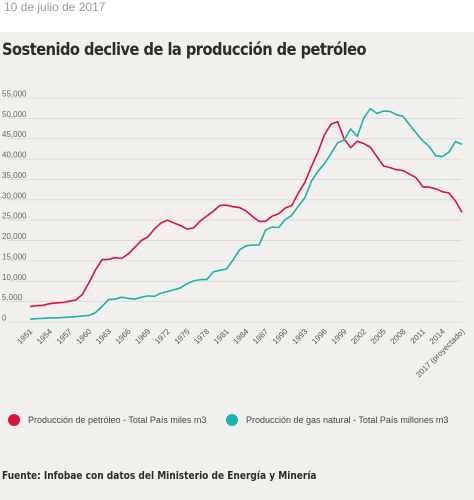 The image size is (474, 500). Describe the element at coordinates (44, 336) in the screenshot. I see `x-tick-label: 1954` at that location.